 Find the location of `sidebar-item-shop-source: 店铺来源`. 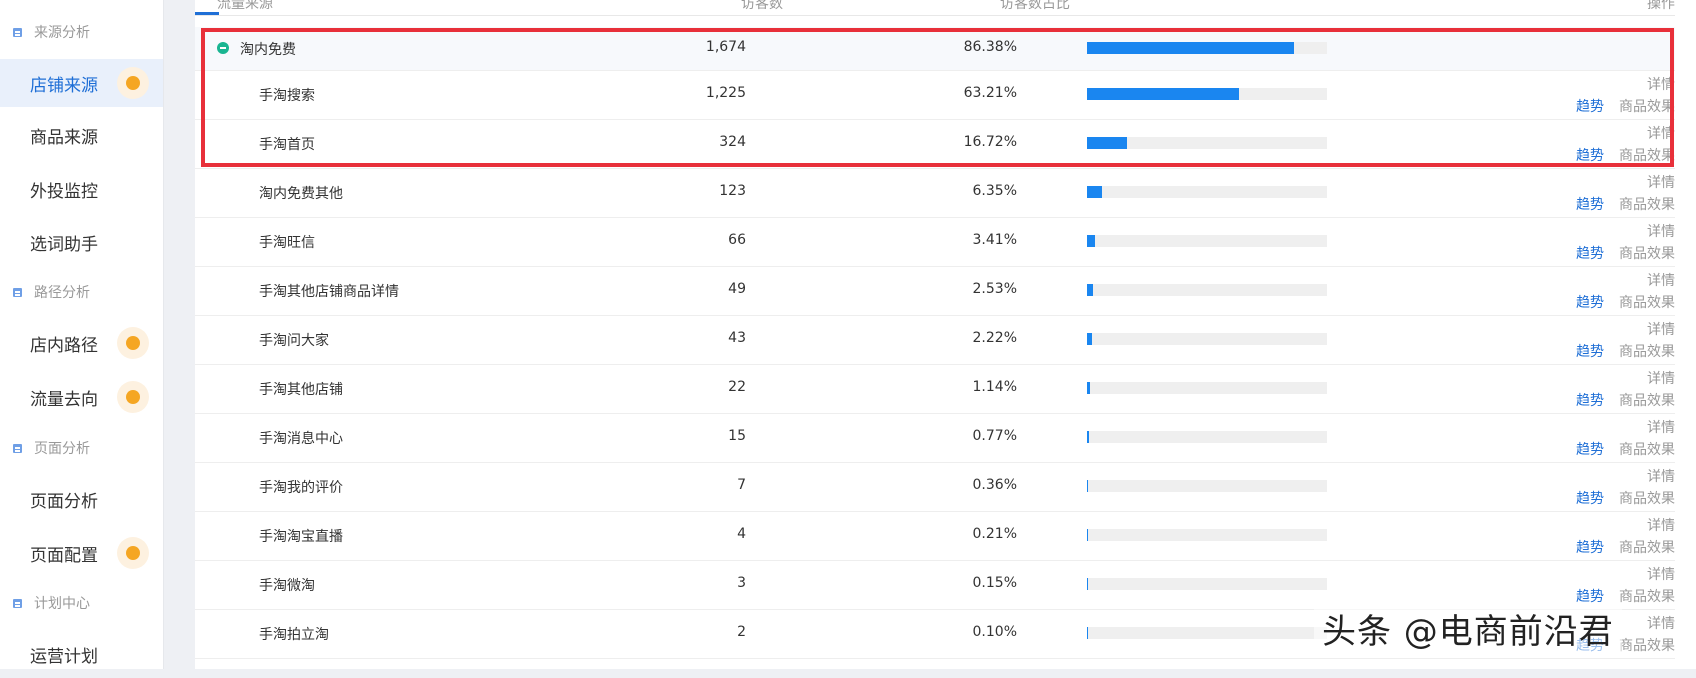

sidebar-item-shop-source: 店铺来源 is located at coordinates (81, 83).